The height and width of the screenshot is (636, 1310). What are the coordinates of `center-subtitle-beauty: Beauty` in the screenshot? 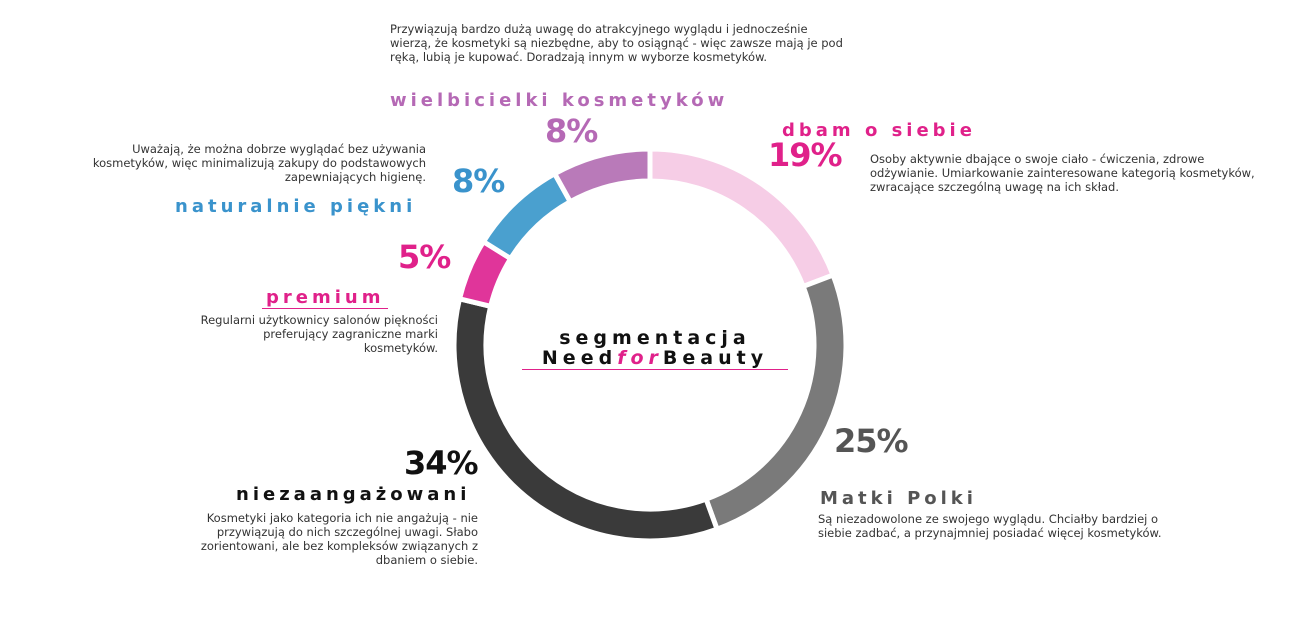 It's located at (715, 358).